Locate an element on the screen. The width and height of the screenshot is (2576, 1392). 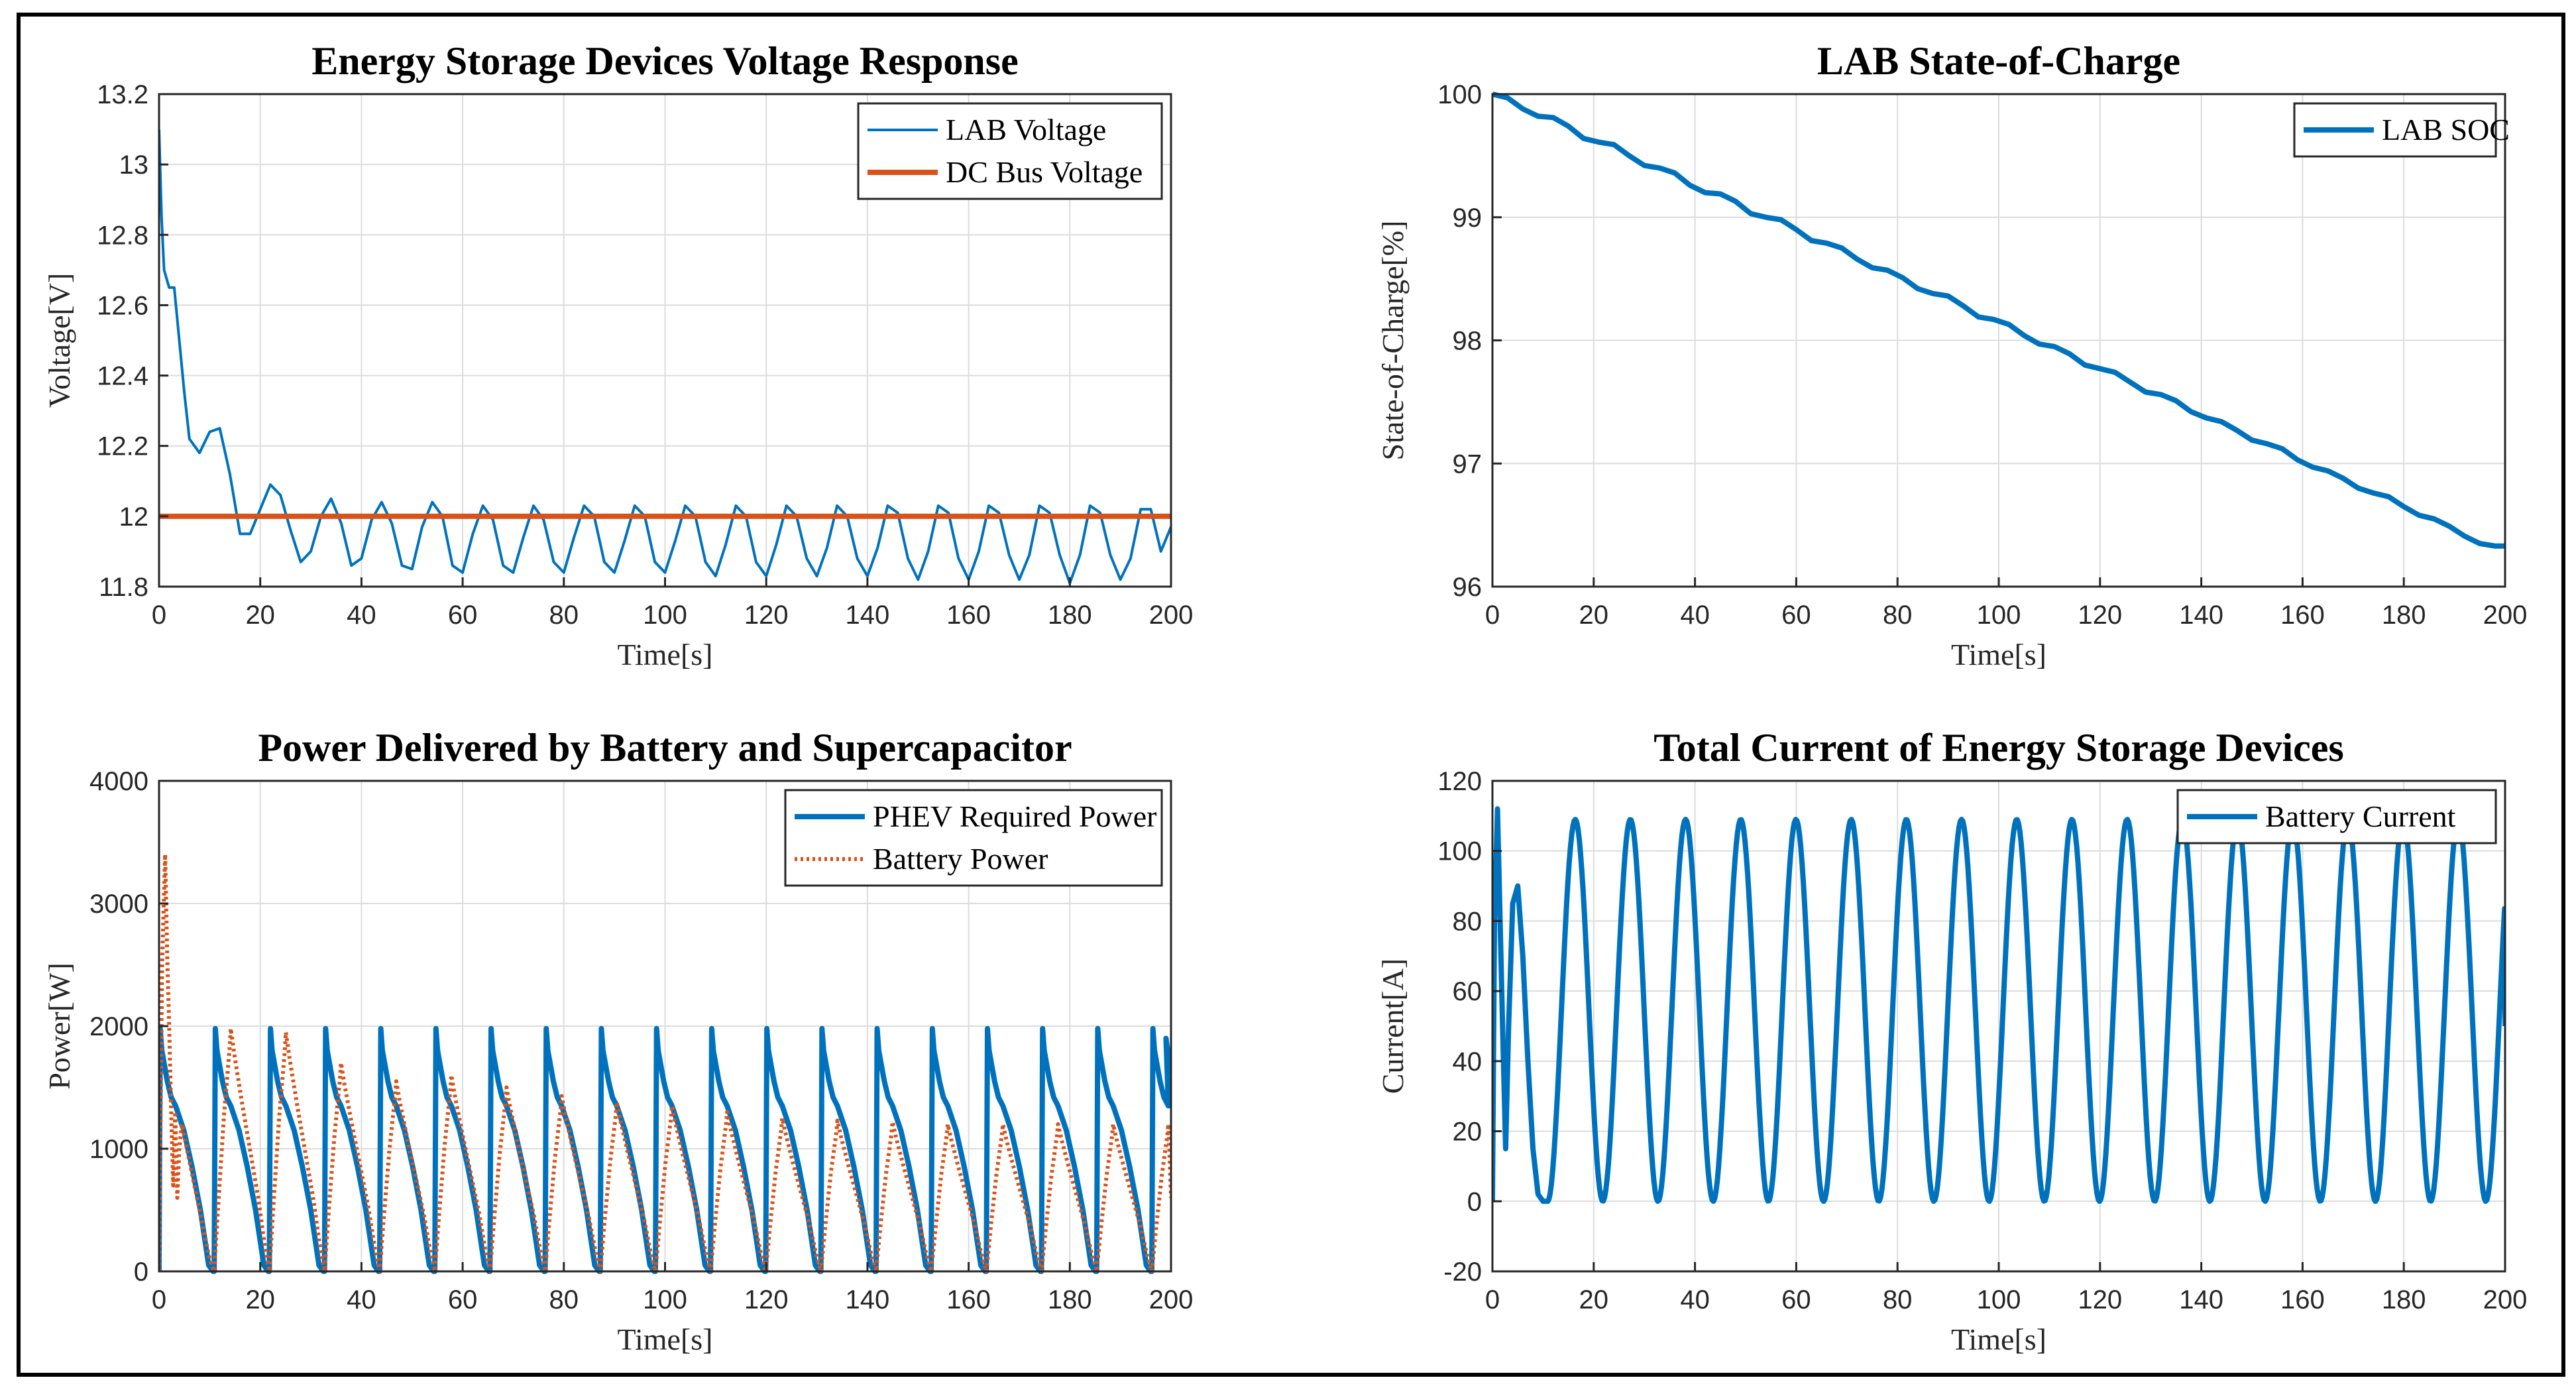
series-line-lab-soc is located at coordinates (1999, 320).